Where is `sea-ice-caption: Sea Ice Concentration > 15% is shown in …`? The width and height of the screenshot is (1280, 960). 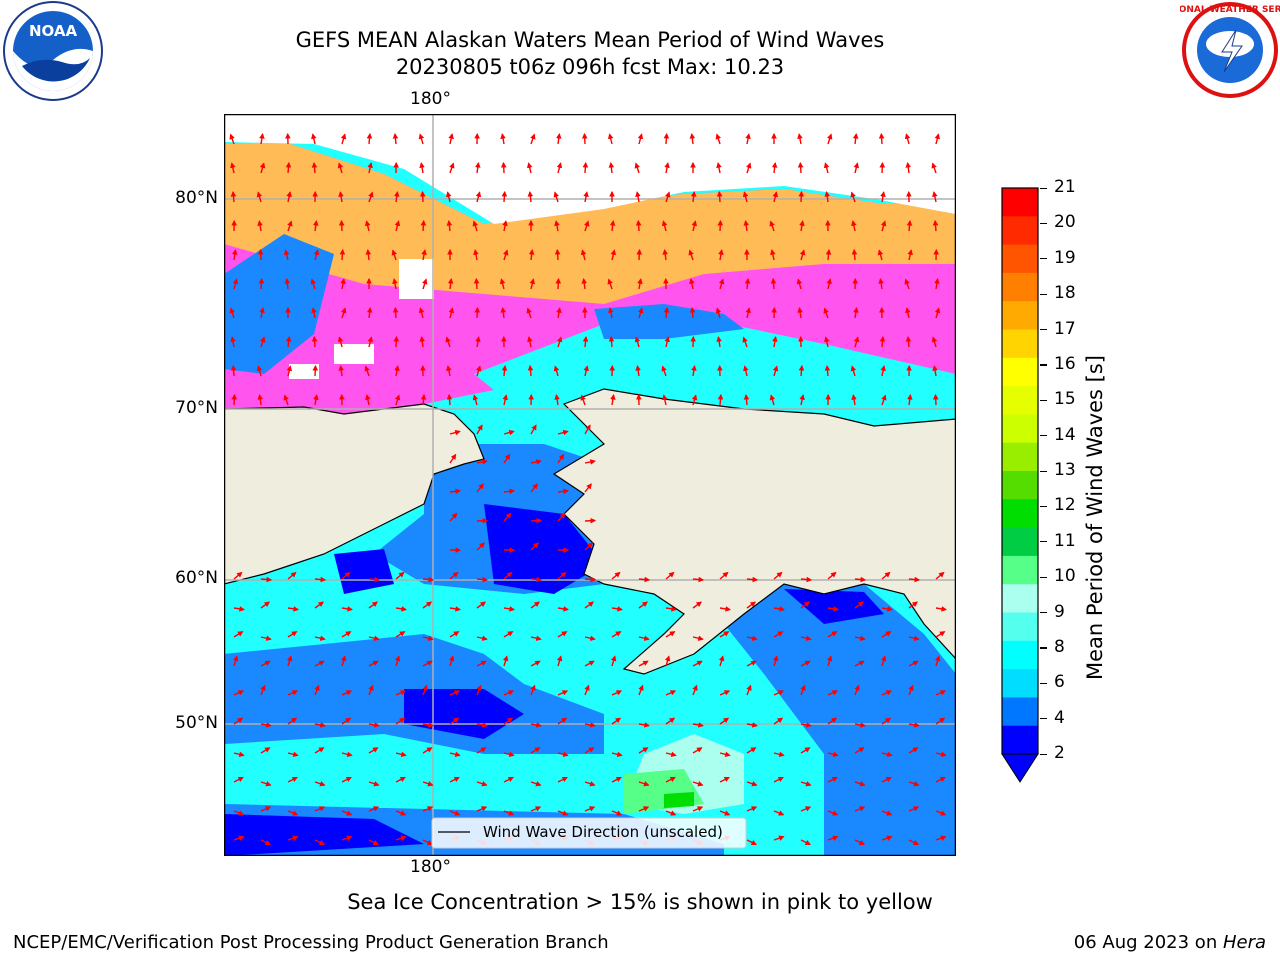 sea-ice-caption: Sea Ice Concentration > 15% is shown in … is located at coordinates (640, 902).